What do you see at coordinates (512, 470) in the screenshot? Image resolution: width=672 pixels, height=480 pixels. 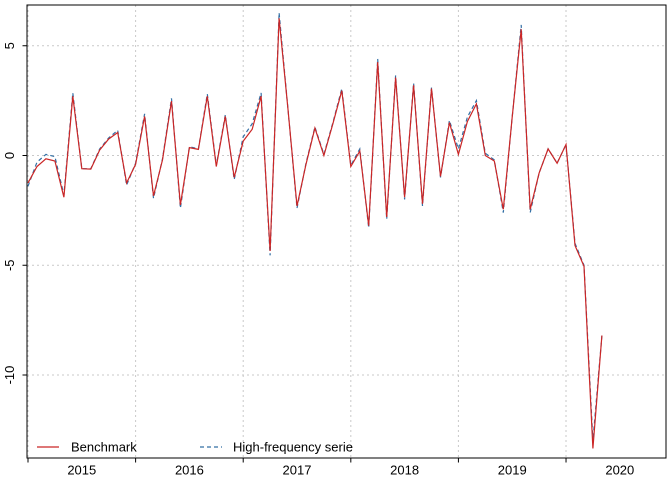 I see `x-axis-label: 2019` at bounding box center [512, 470].